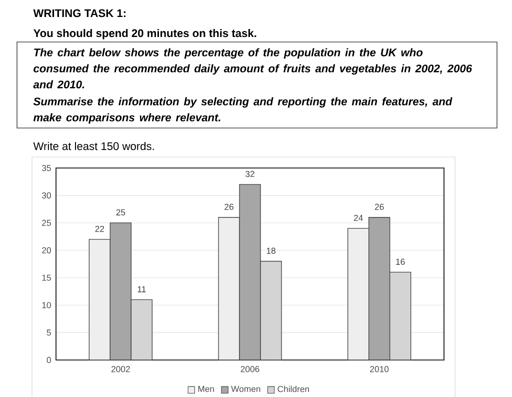 The width and height of the screenshot is (512, 397). What do you see at coordinates (358, 217) in the screenshot?
I see `data-label: 24` at bounding box center [358, 217].